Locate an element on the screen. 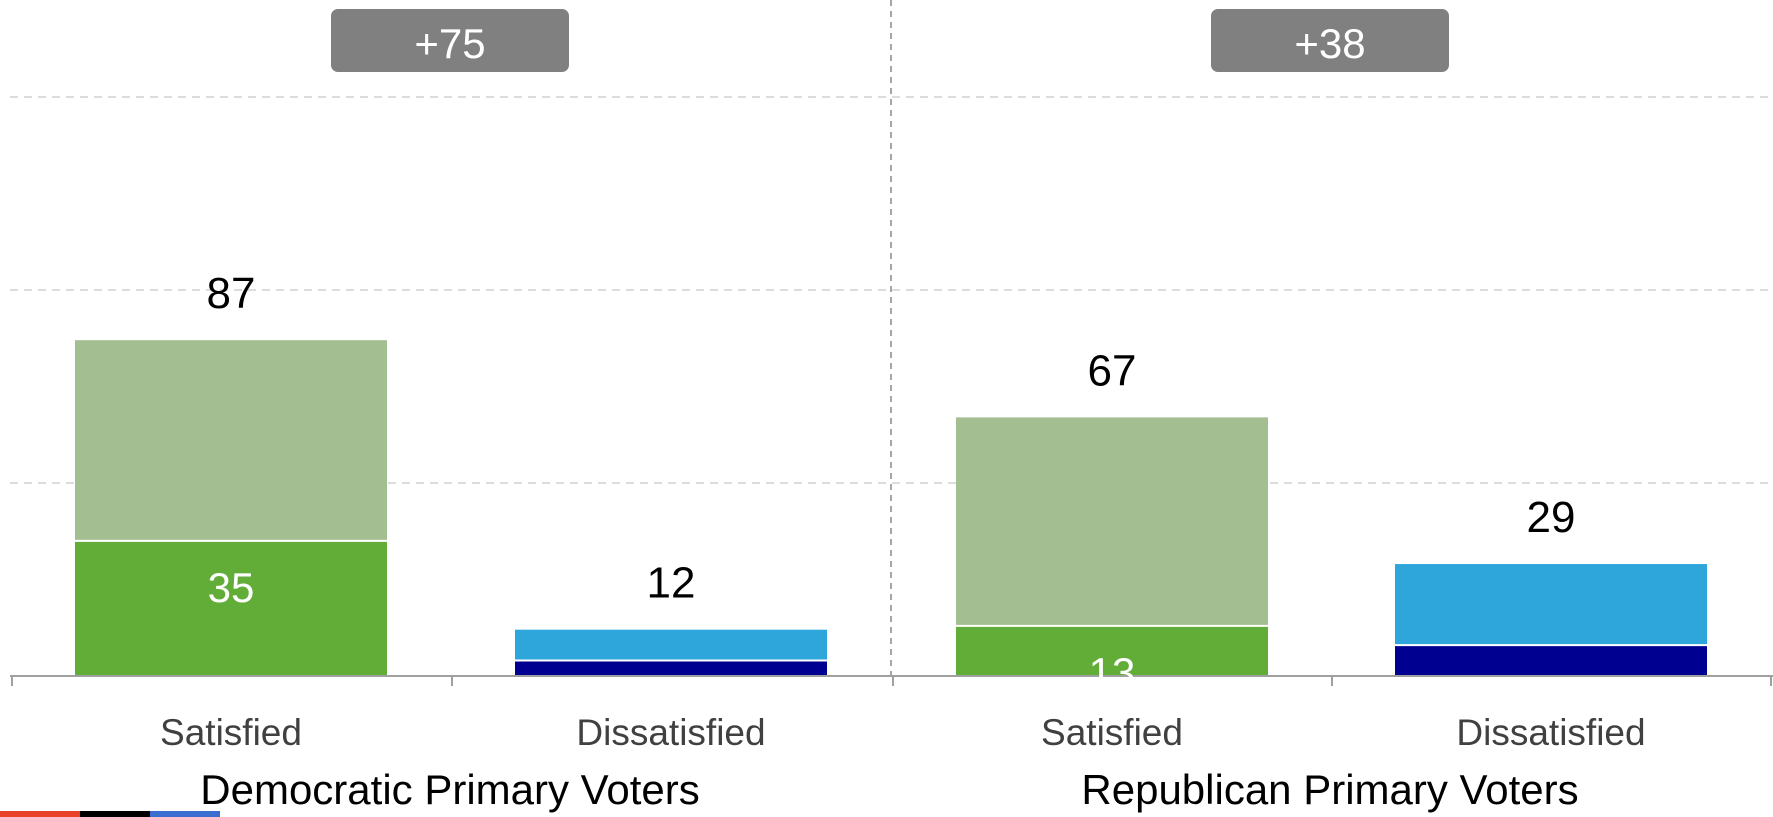 This screenshot has height=817, width=1773. inner-label: 8 is located at coordinates (1550, 691).